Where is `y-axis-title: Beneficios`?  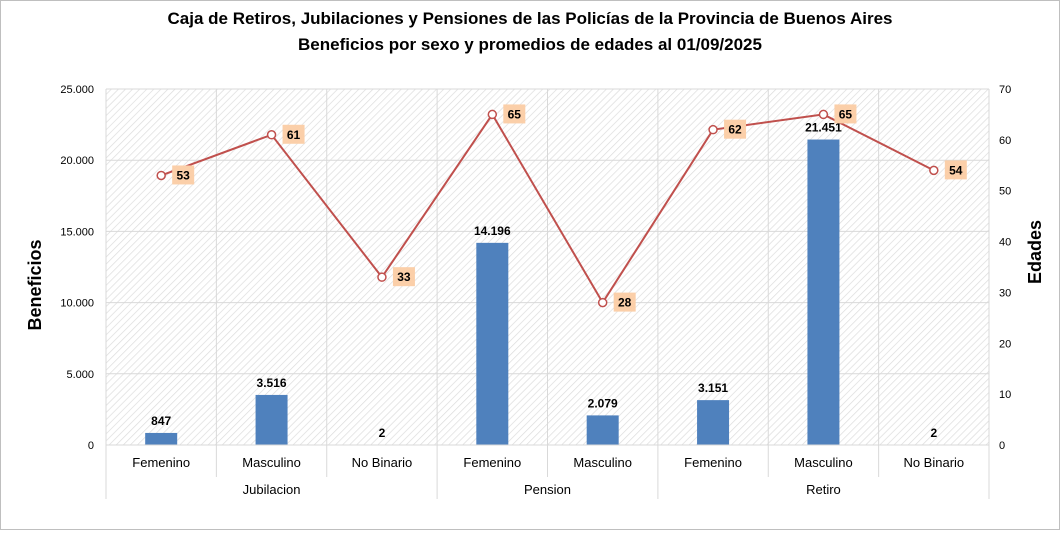 y-axis-title: Beneficios is located at coordinates (35, 284).